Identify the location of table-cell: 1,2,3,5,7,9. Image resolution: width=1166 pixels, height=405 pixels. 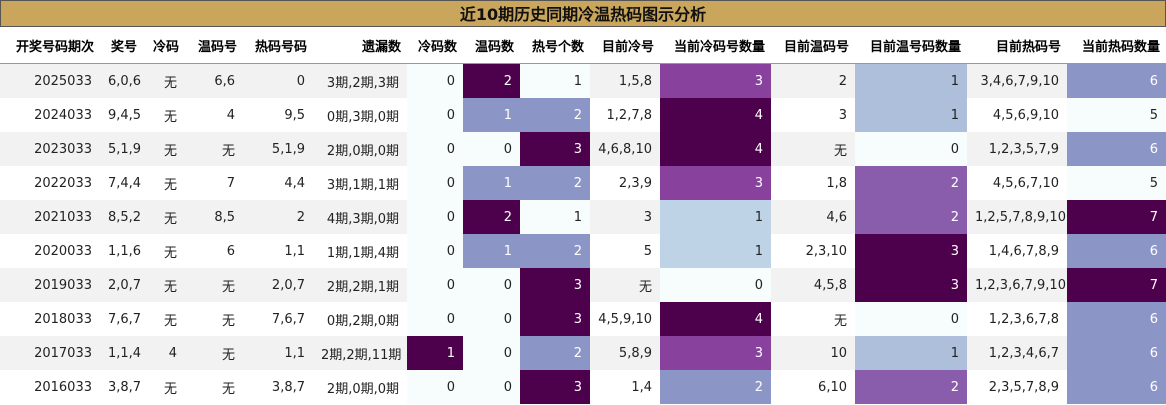
(1017, 149).